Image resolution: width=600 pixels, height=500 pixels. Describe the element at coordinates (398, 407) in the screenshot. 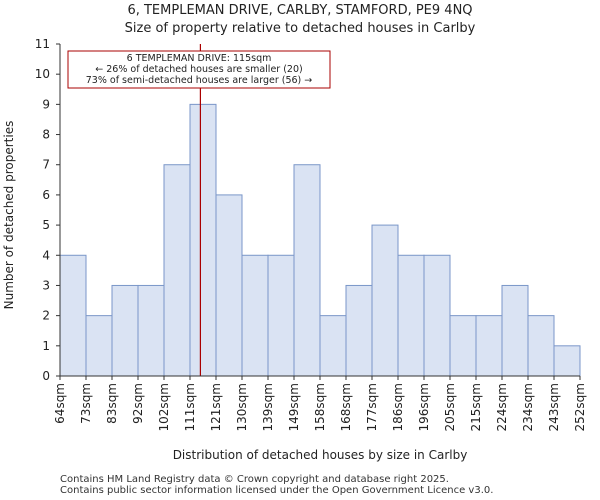

I see `x-tick-label: 186sqm` at that location.